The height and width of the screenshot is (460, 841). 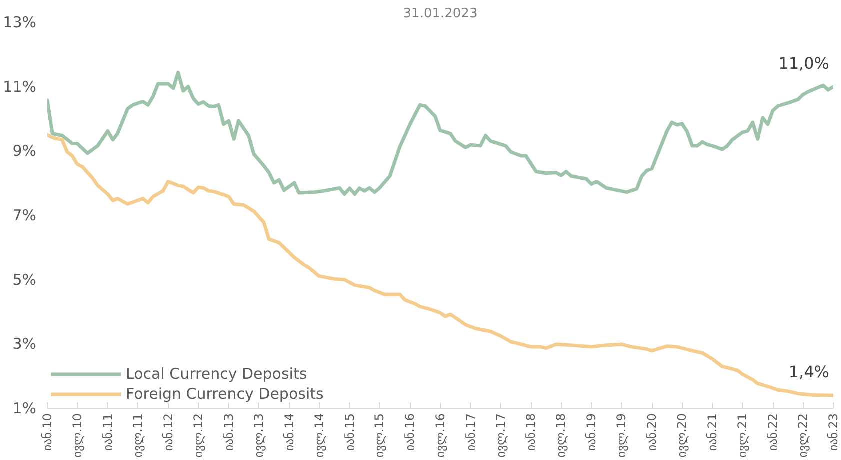 What do you see at coordinates (107, 432) in the screenshot?
I see `x-tick-label: იან.11` at bounding box center [107, 432].